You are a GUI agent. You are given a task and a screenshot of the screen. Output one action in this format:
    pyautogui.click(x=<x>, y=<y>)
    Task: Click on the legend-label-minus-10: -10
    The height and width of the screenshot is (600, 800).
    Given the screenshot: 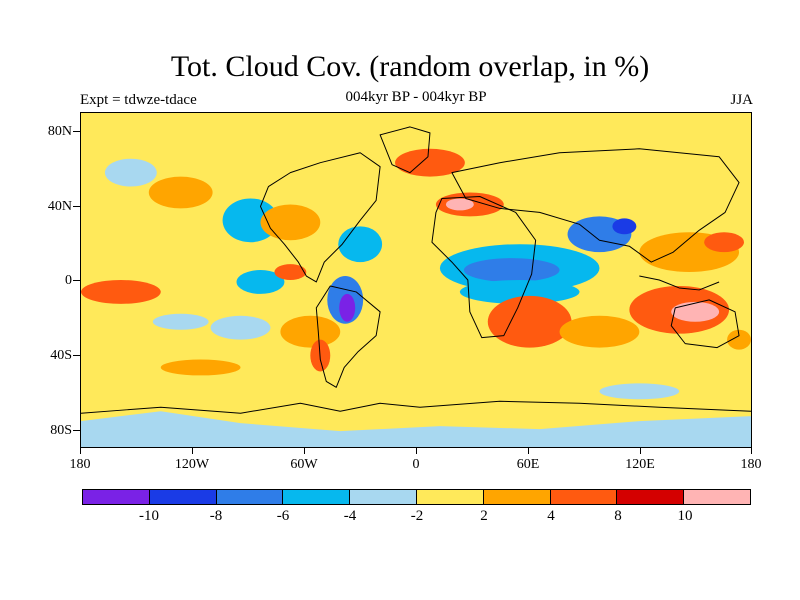 What is the action you would take?
    pyautogui.click(x=149, y=516)
    